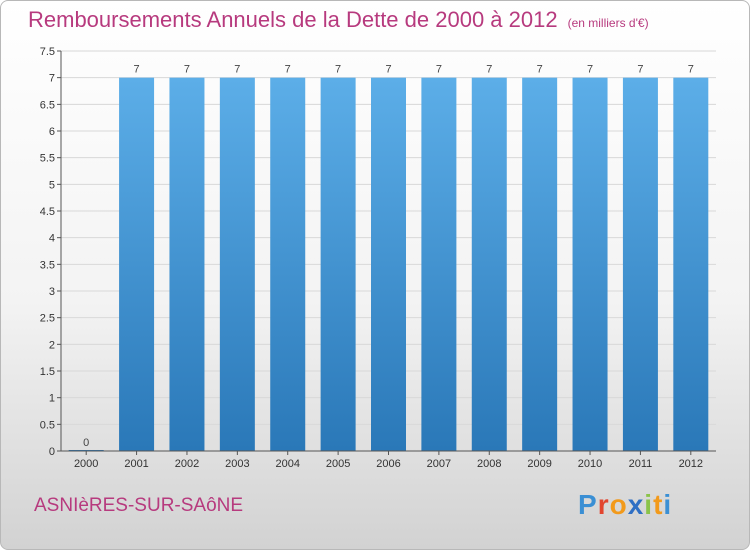 This screenshot has width=750, height=550. What do you see at coordinates (439, 264) in the screenshot?
I see `bar-2007` at bounding box center [439, 264].